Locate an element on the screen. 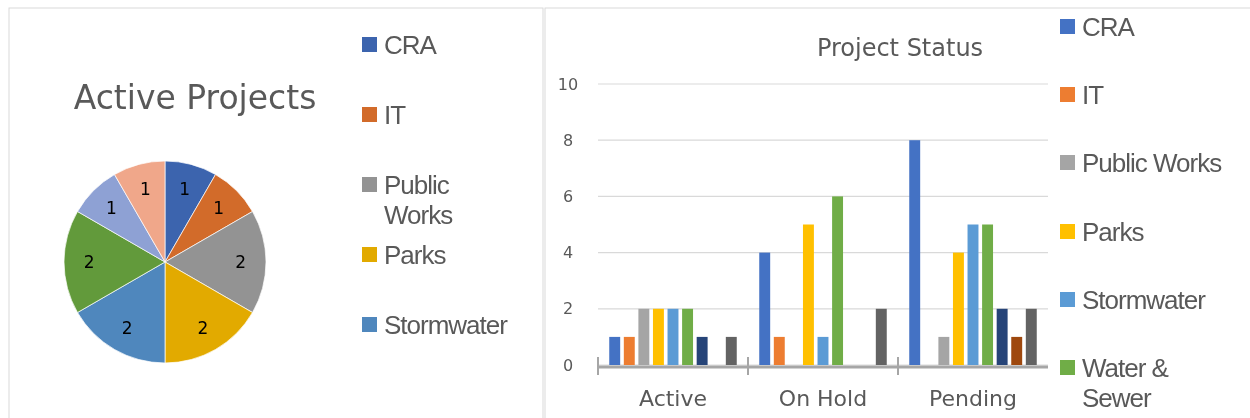 Image resolution: width=1250 pixels, height=418 pixels. y-tick-label: 10 is located at coordinates (568, 84).